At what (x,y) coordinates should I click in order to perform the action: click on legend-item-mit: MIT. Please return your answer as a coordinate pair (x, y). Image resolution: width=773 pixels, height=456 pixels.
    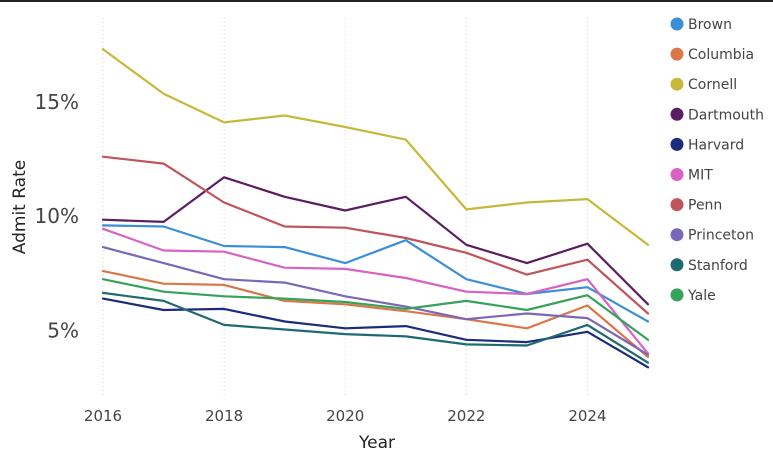
    Looking at the image, I should click on (692, 176).